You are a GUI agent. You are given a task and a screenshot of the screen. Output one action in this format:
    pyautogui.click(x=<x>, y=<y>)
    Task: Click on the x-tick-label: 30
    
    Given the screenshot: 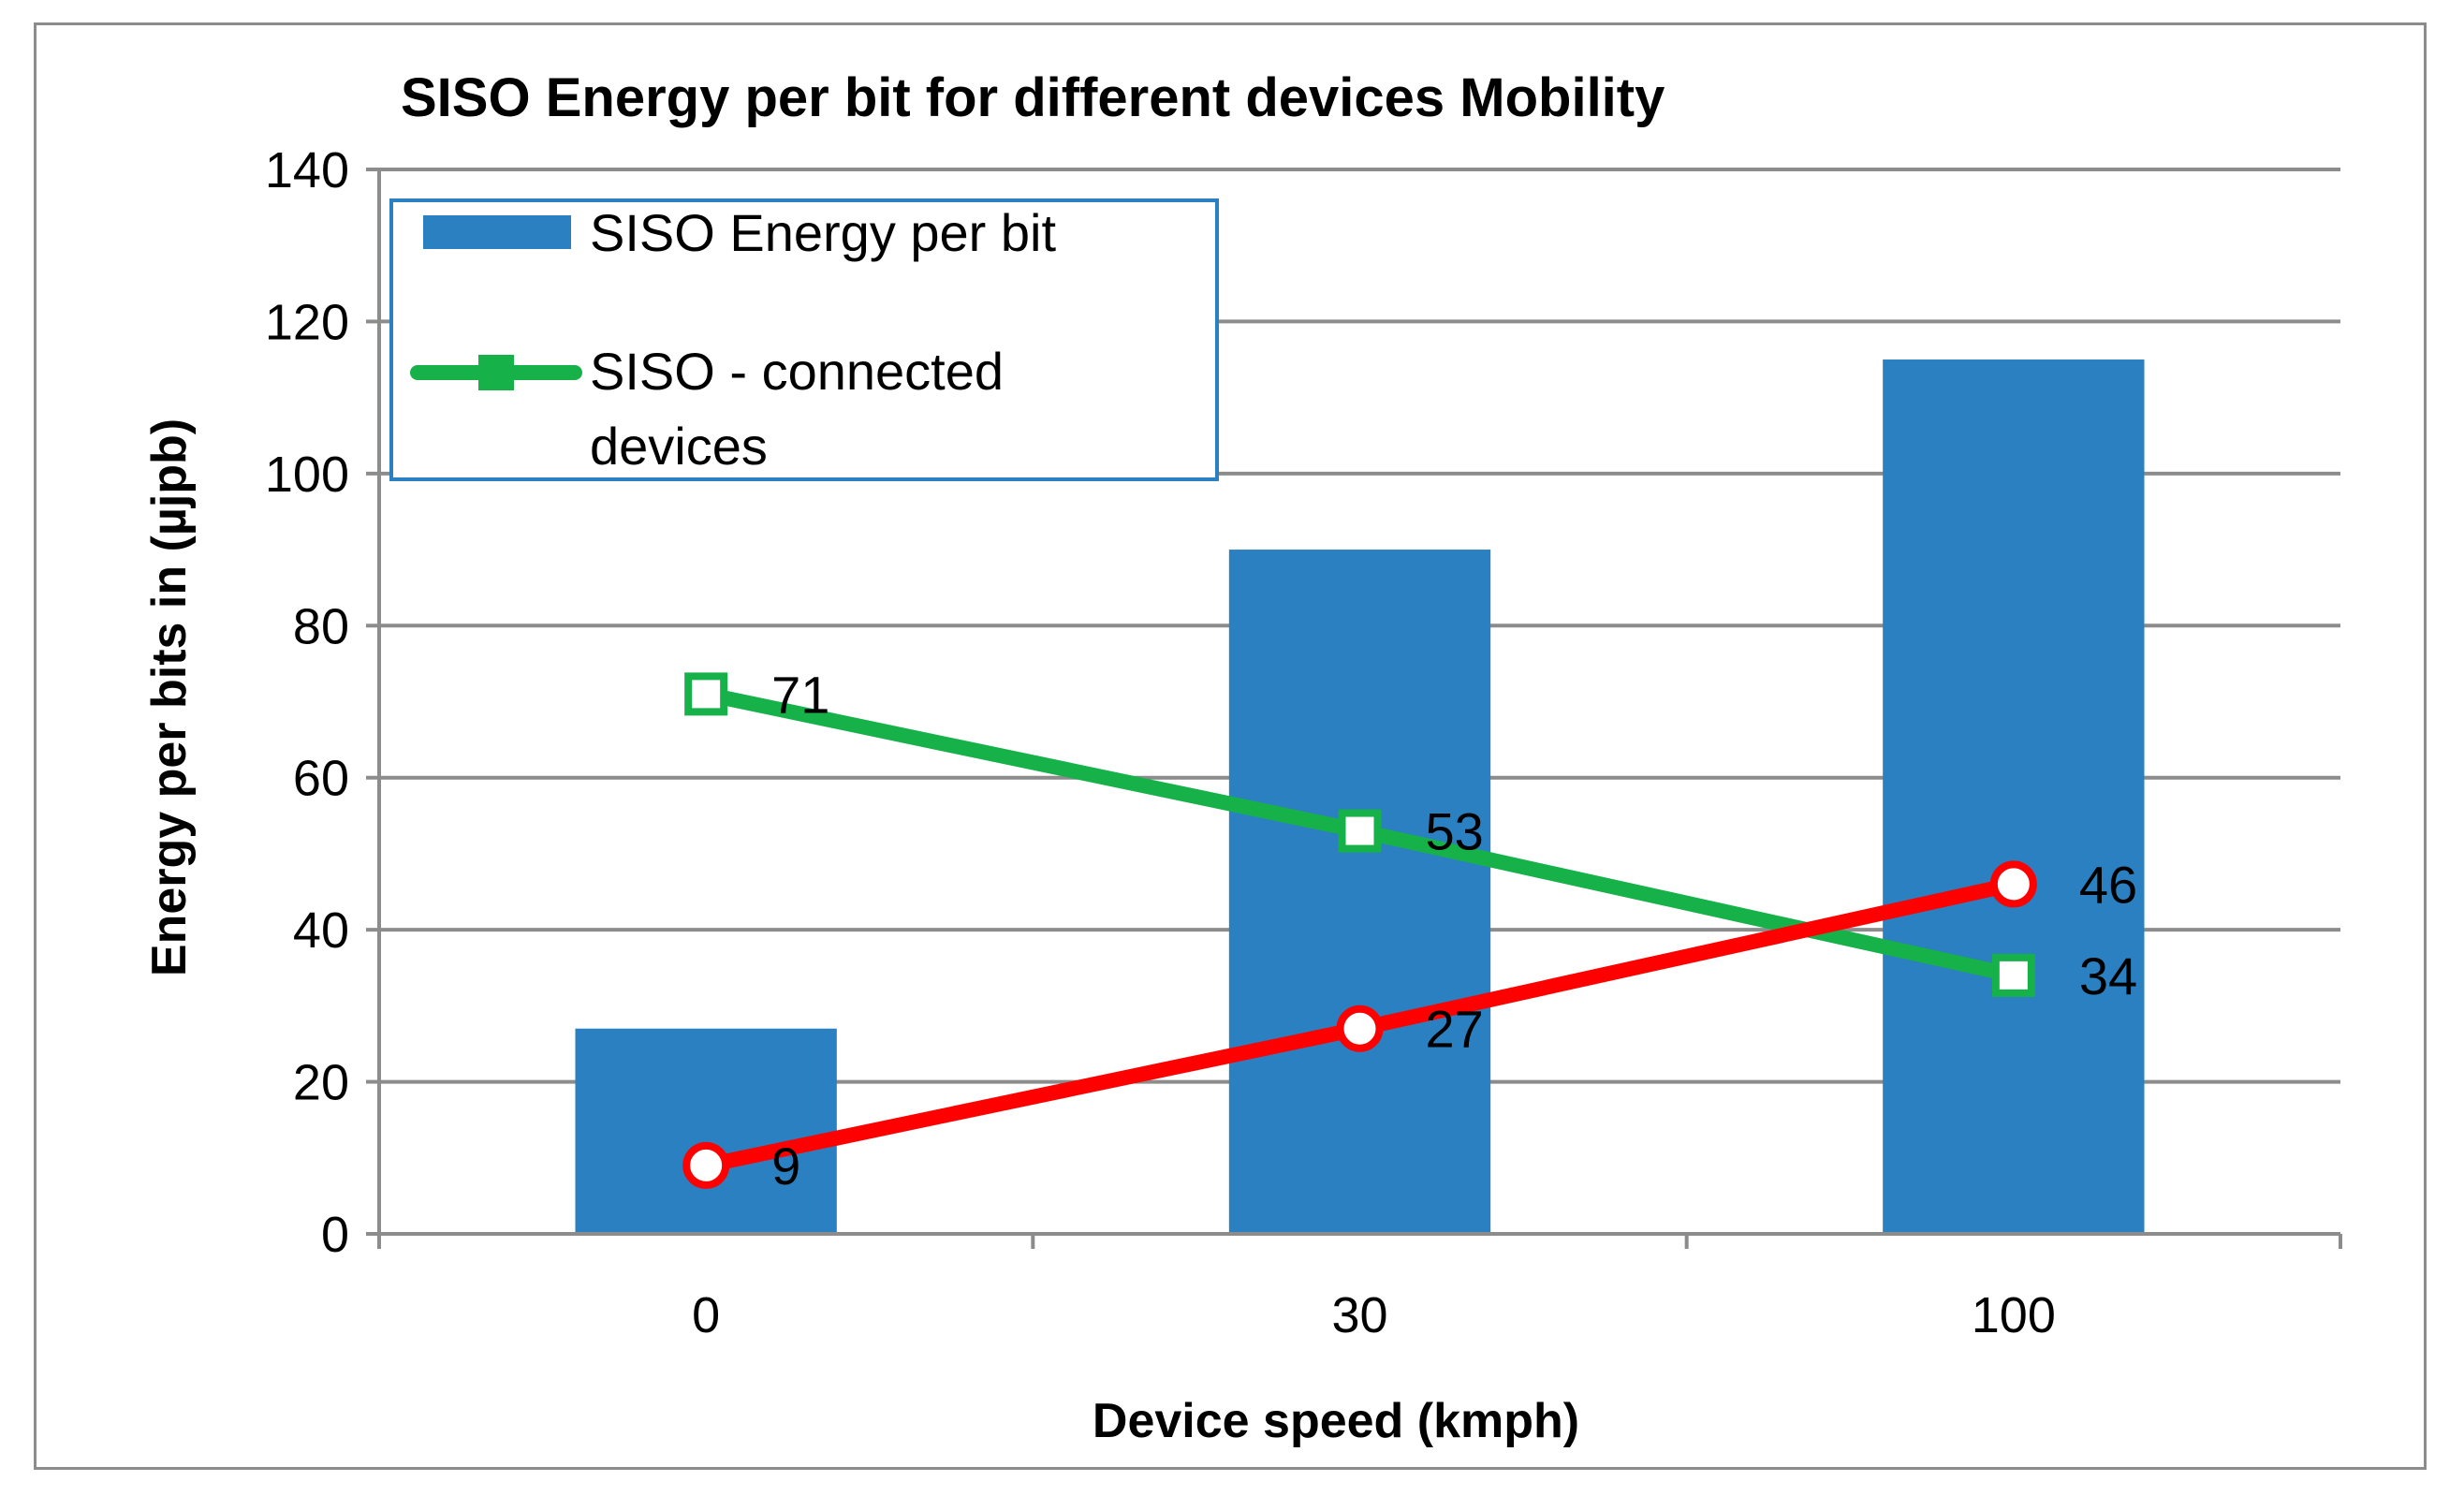 What is the action you would take?
    pyautogui.click(x=1359, y=1315)
    